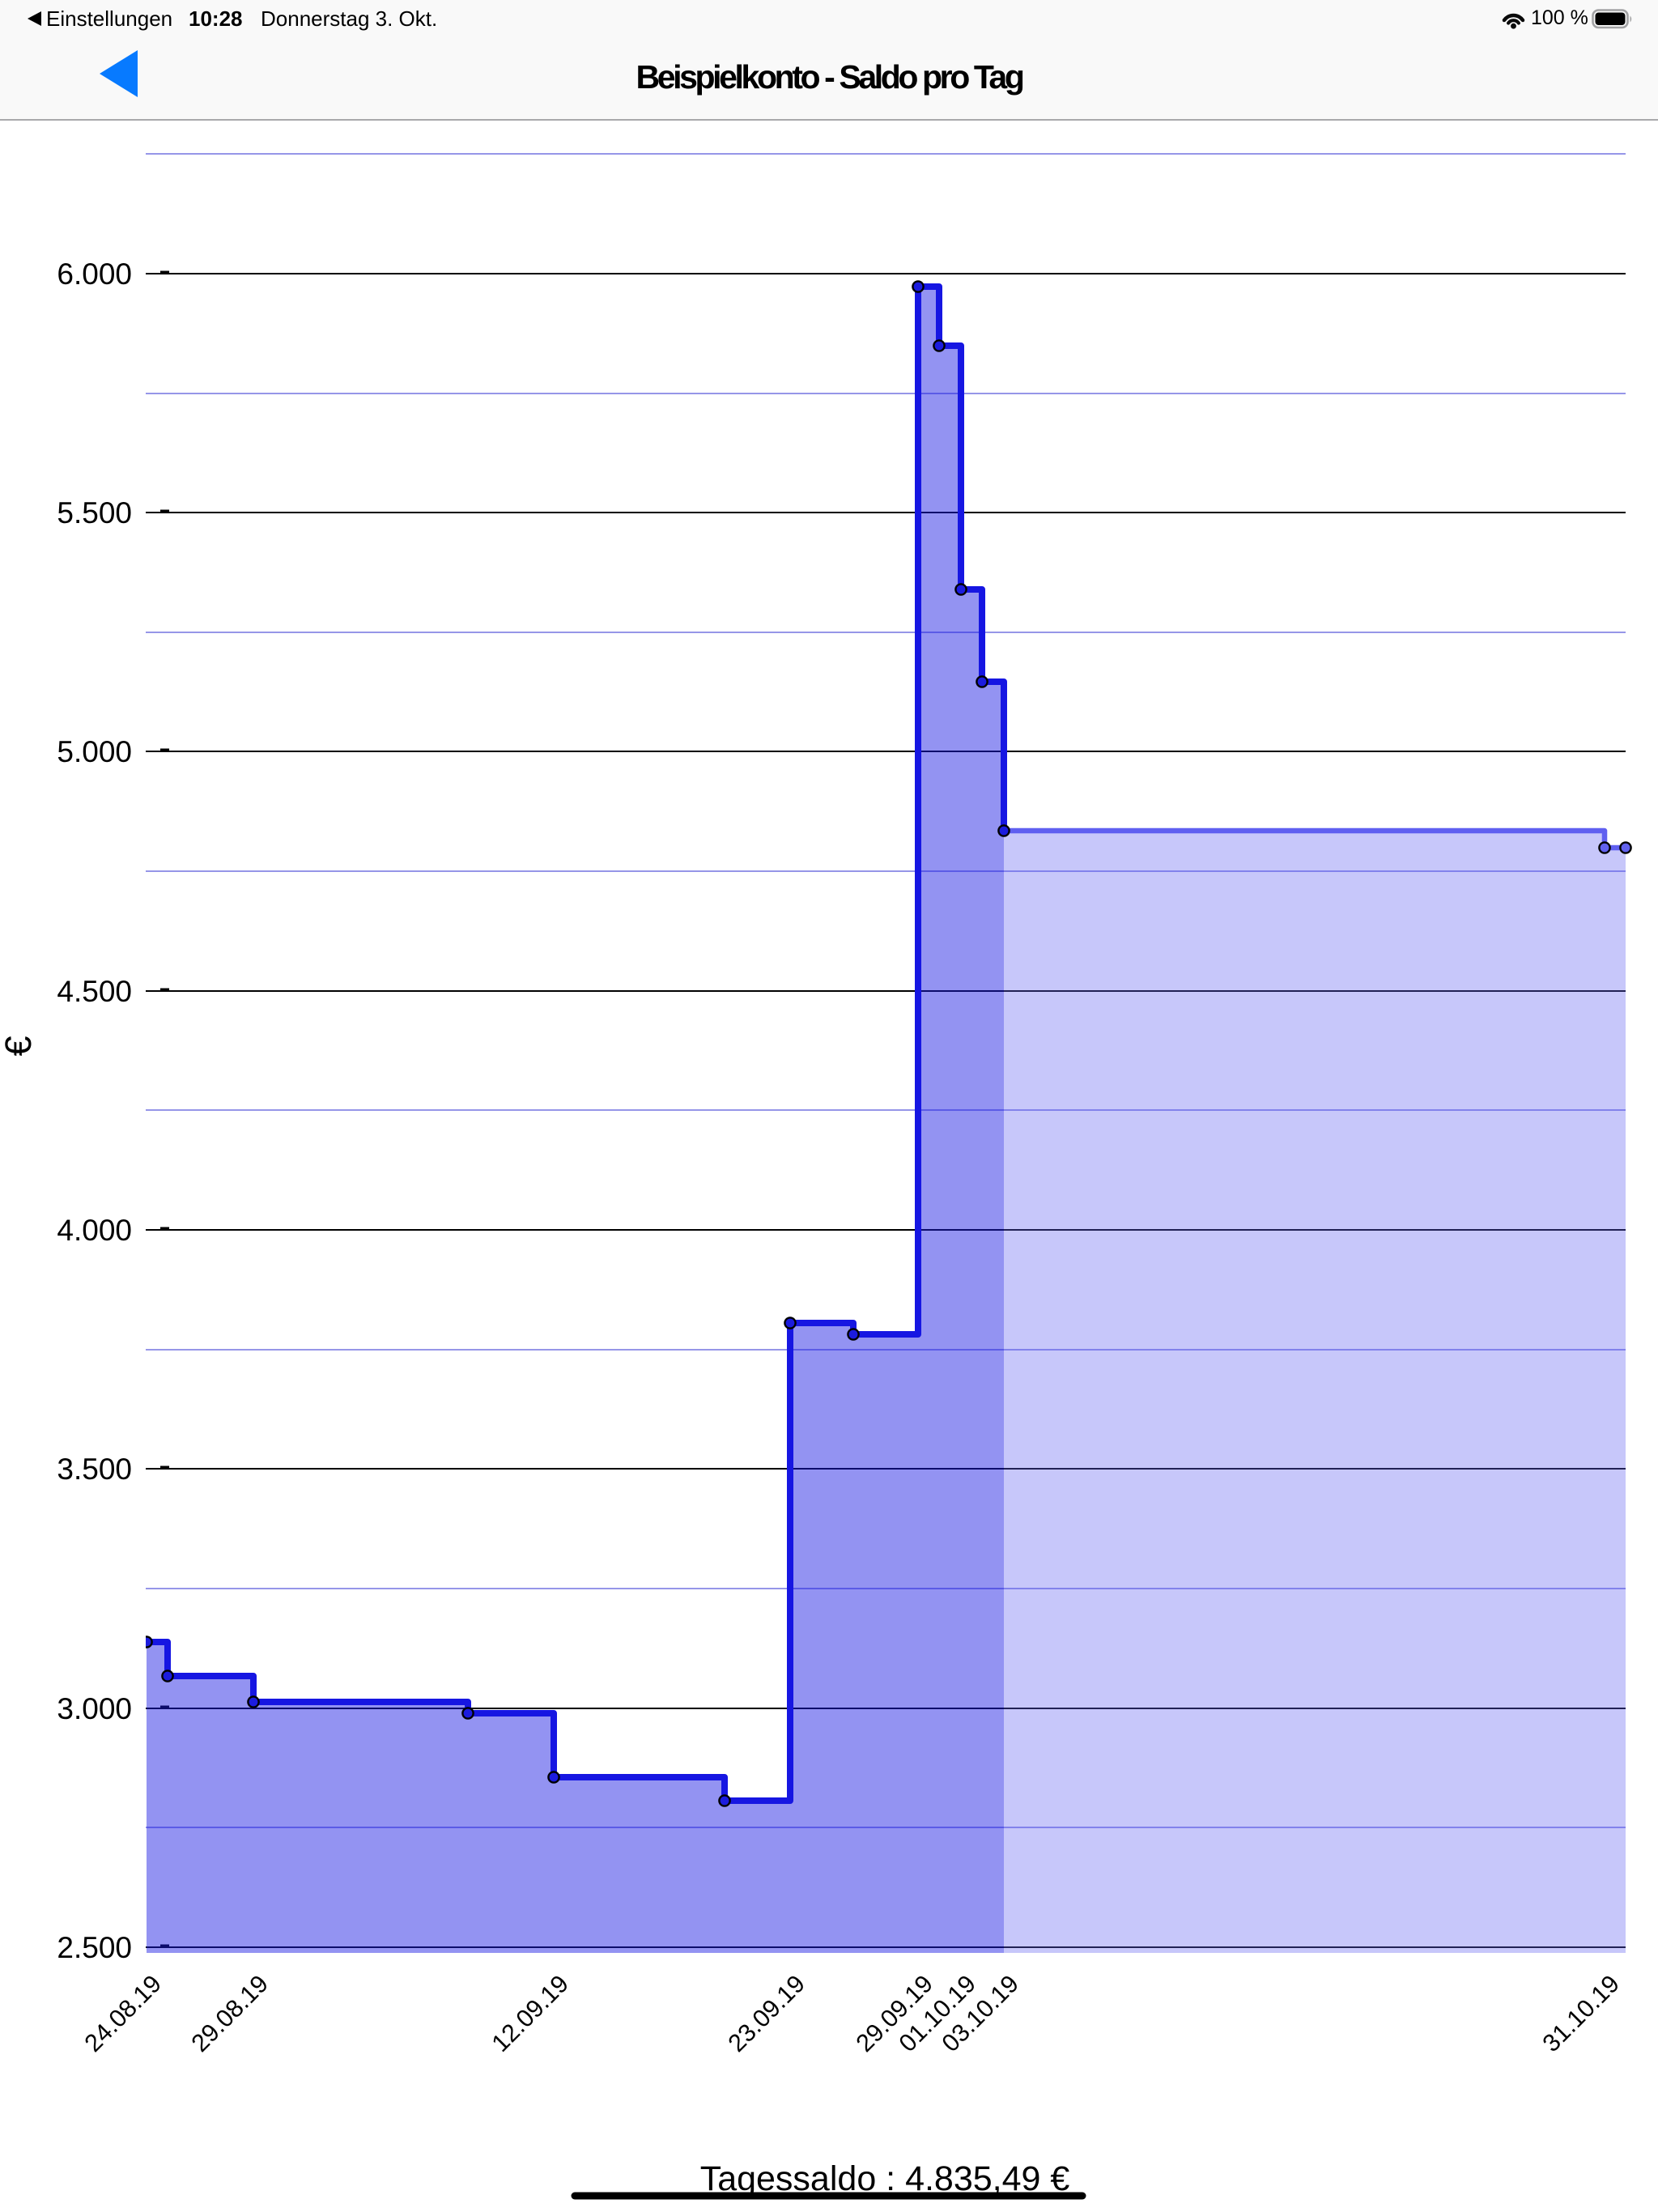  I want to click on svg-text: 5.000, so click(94, 752).